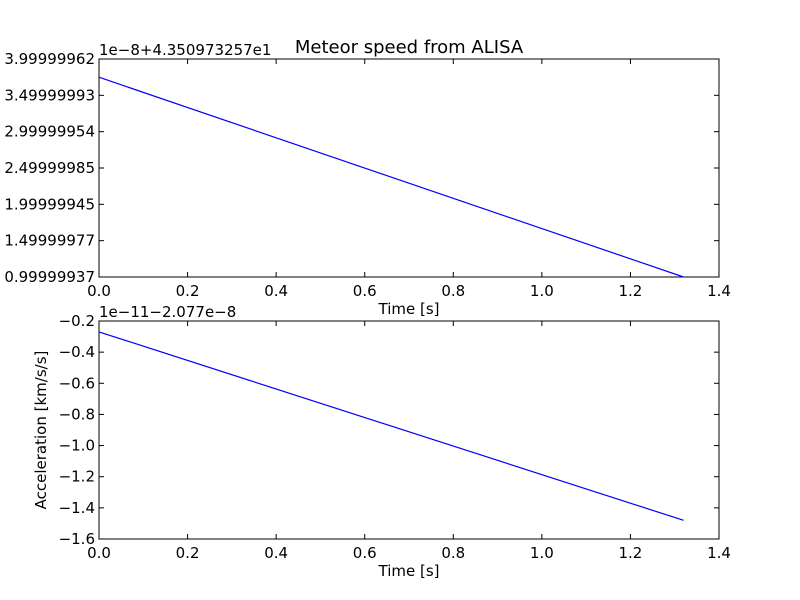 The height and width of the screenshot is (600, 800). What do you see at coordinates (49, 168) in the screenshot?
I see `y-tick-label: 2.49999985` at bounding box center [49, 168].